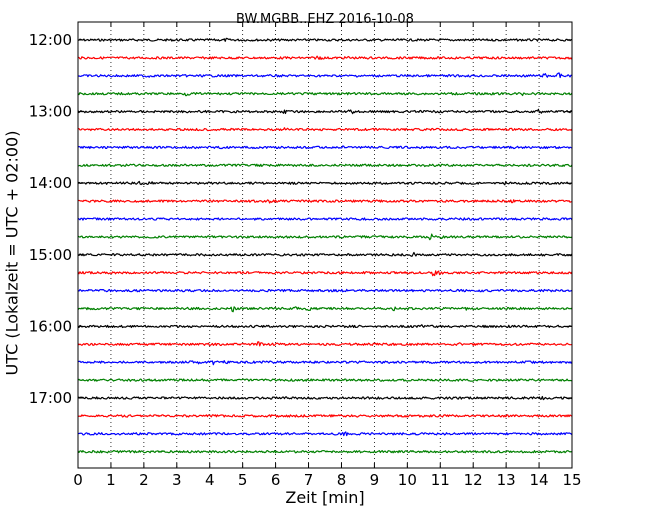 The height and width of the screenshot is (520, 650). Describe the element at coordinates (309, 480) in the screenshot. I see `x-tick-label: 7` at that location.